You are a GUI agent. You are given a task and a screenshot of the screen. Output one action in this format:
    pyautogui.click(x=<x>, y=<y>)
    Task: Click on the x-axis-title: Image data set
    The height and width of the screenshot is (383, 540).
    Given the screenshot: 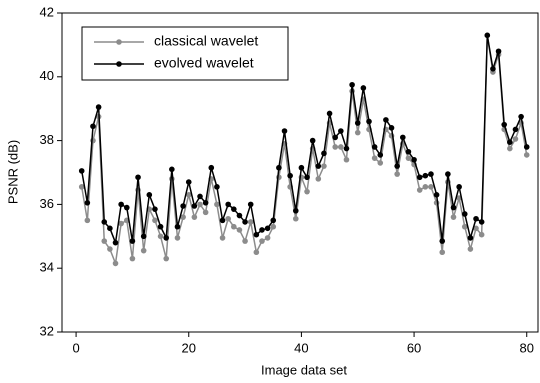 What is the action you would take?
    pyautogui.click(x=304, y=369)
    